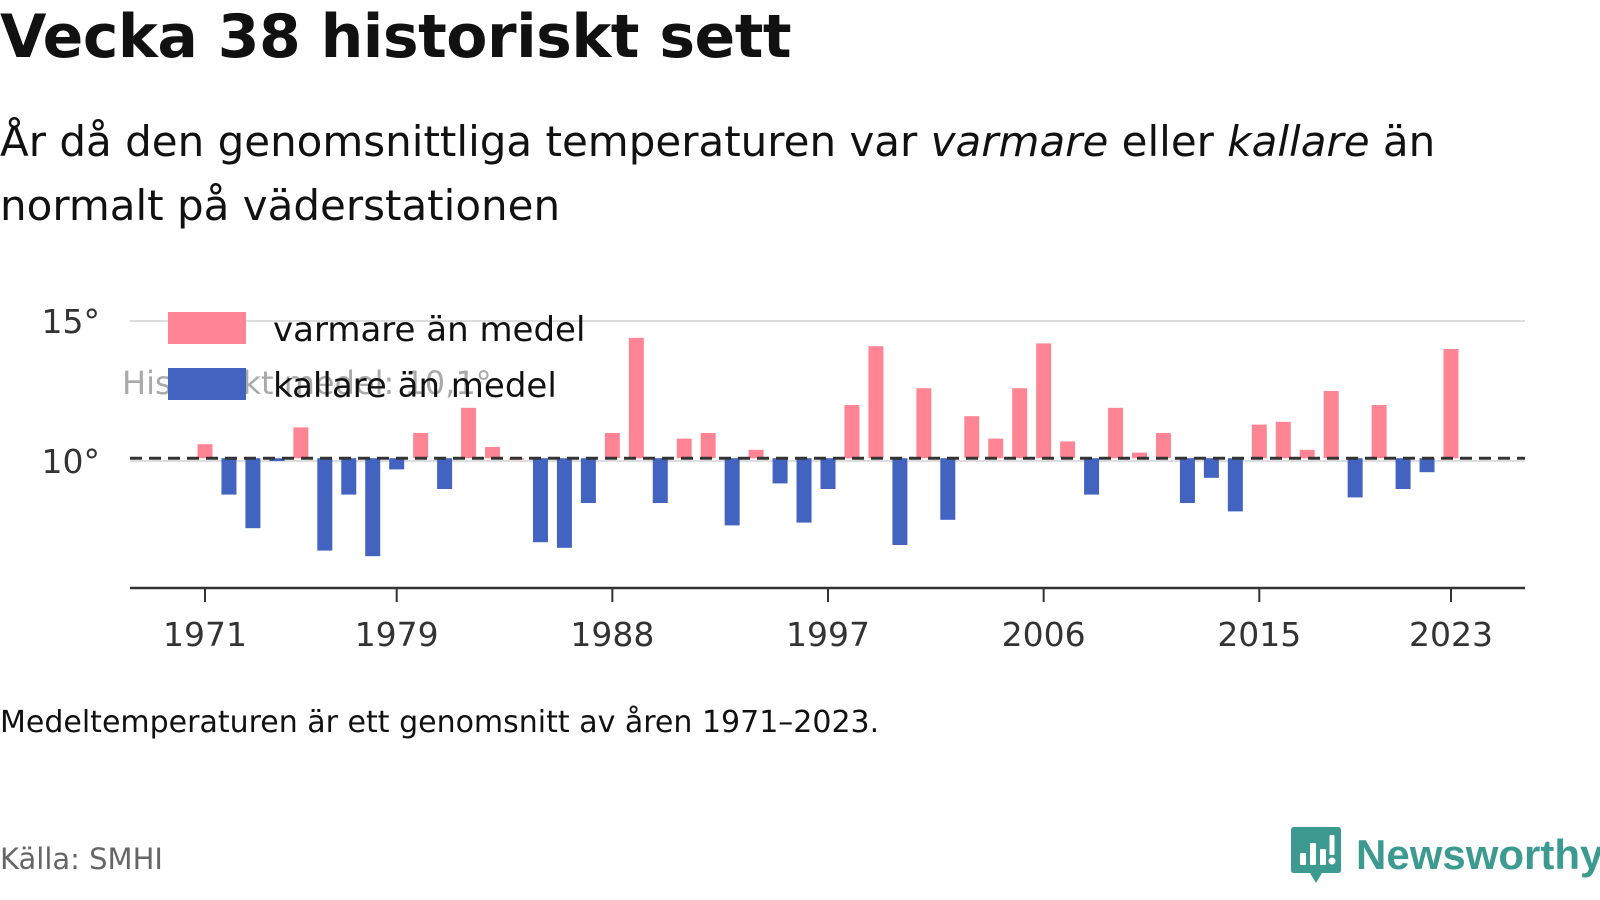 The width and height of the screenshot is (1600, 900). I want to click on legend-label-0: varmare än medel, so click(429, 330).